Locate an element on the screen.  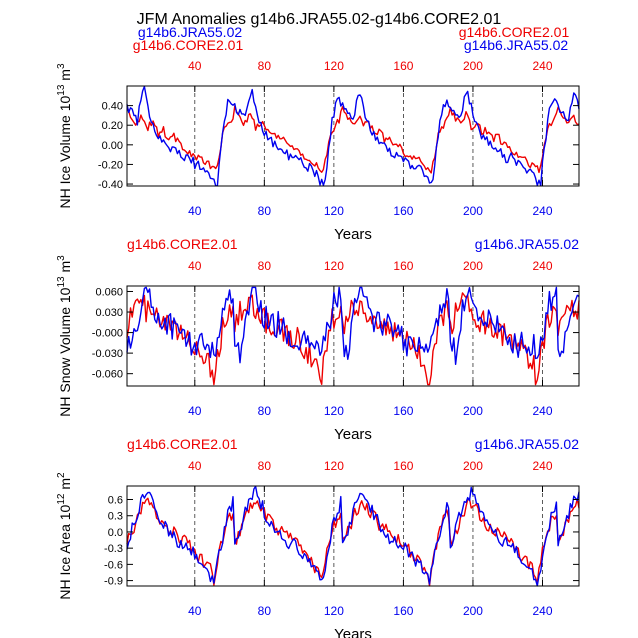
panel2-legend-right: g14b6.JRA55.02 is located at coordinates (527, 244).